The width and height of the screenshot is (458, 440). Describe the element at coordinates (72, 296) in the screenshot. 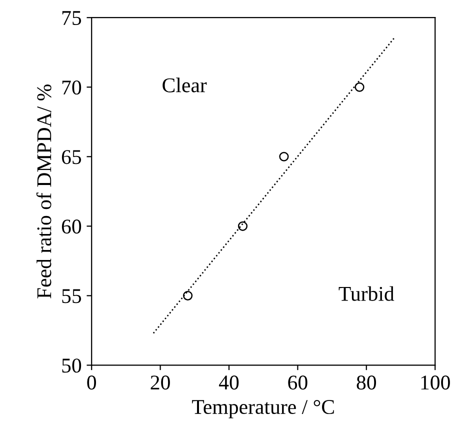

I see `y-tick-label: 55` at that location.